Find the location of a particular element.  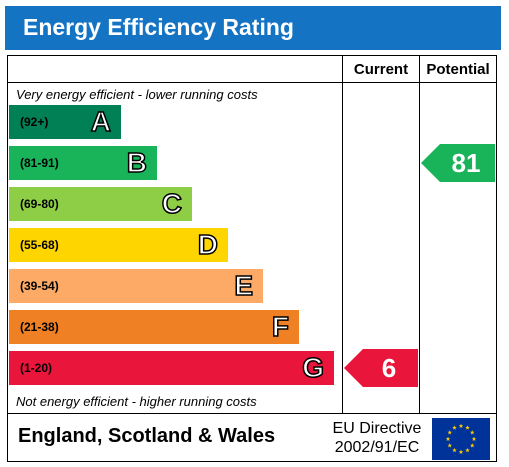

band-range-b: (81-91) is located at coordinates (39, 163).